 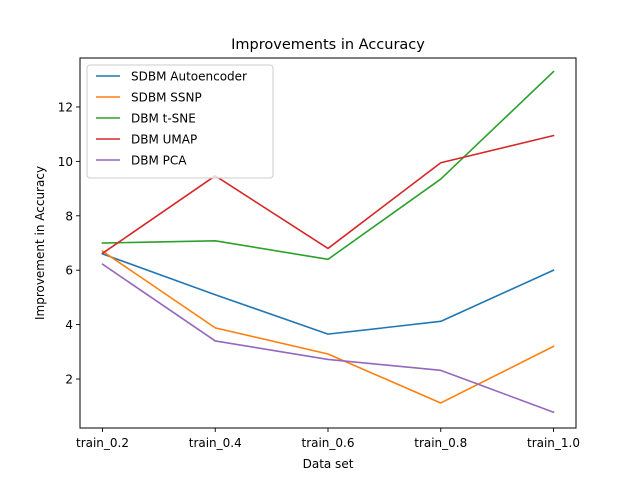 I want to click on legend-label-0: SDBM Autoencoder, so click(x=189, y=77).